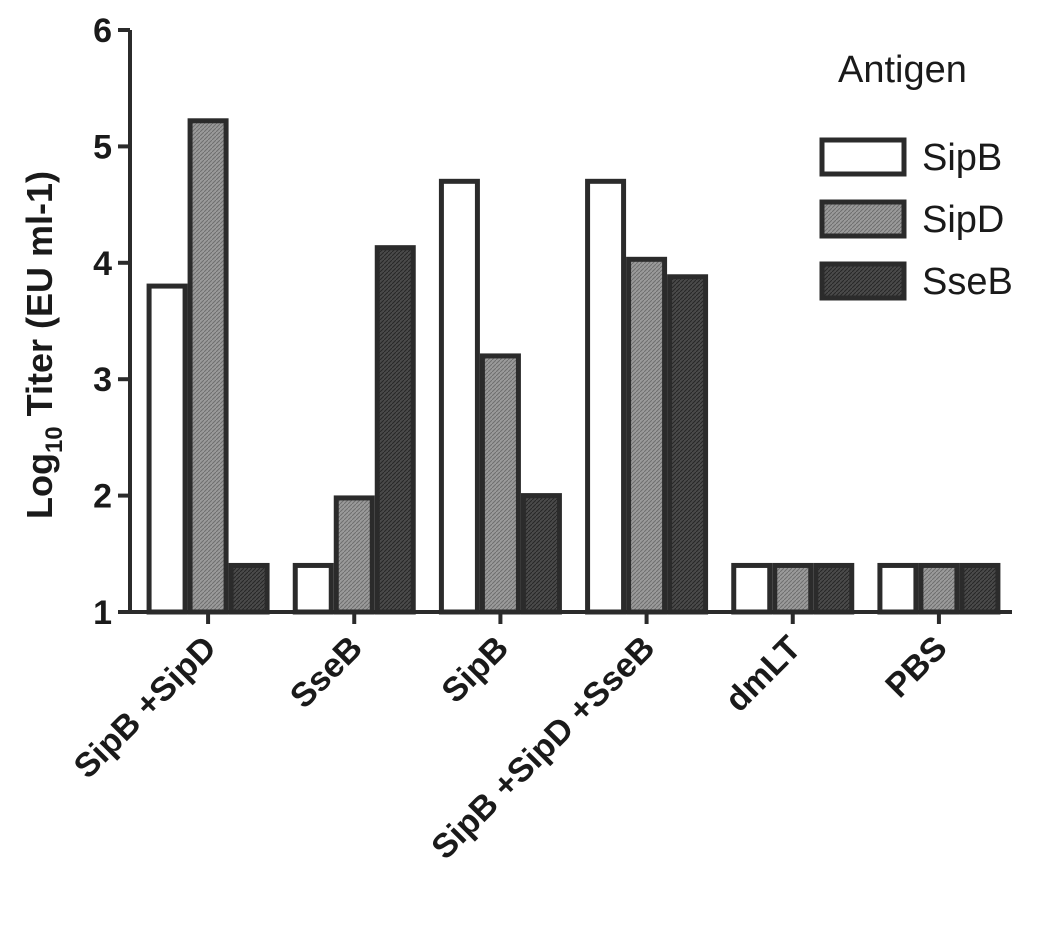 The width and height of the screenshot is (1048, 946). What do you see at coordinates (102, 380) in the screenshot?
I see `y-tick-label: 3` at bounding box center [102, 380].